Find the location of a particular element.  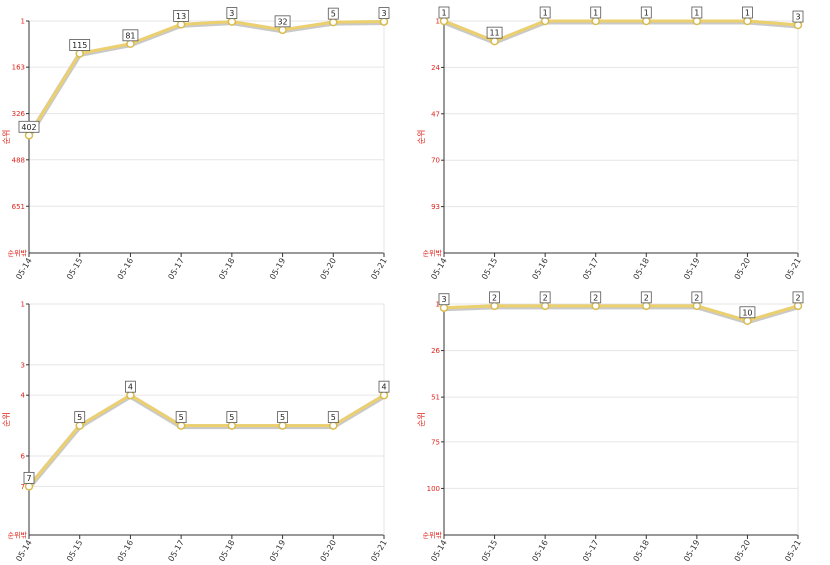

data-label: 7 is located at coordinates (28, 478).